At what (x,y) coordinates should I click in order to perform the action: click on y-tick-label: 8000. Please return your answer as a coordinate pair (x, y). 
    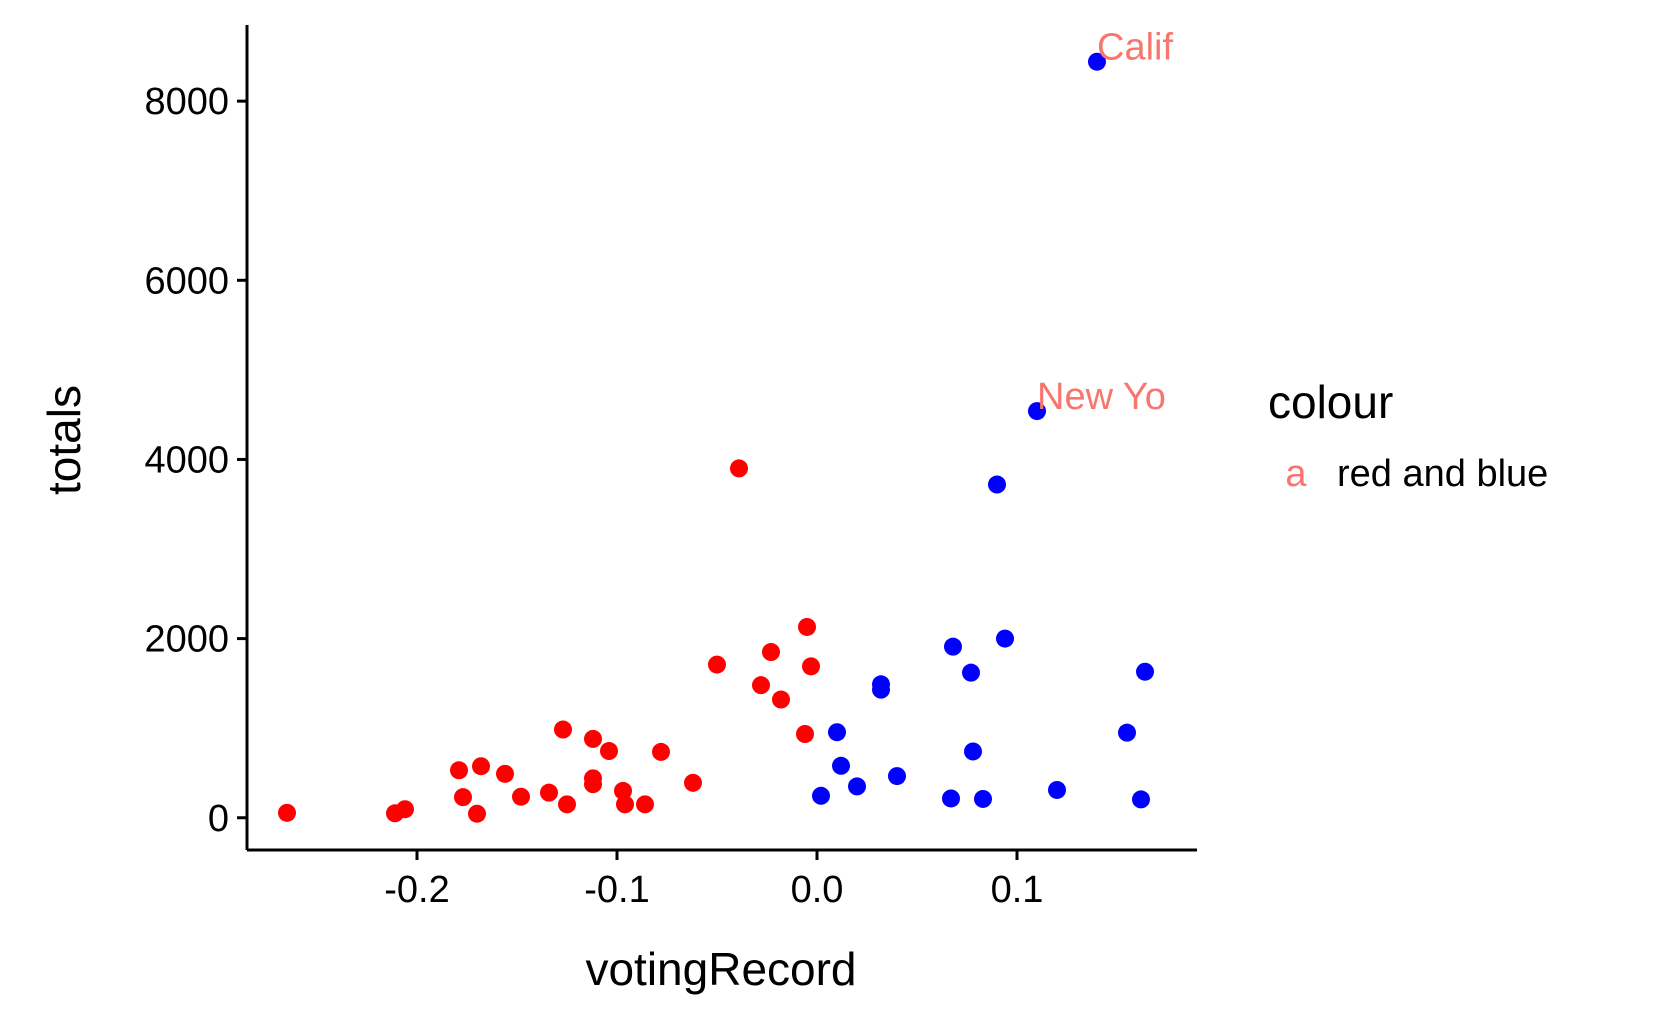
    Looking at the image, I should click on (186, 102).